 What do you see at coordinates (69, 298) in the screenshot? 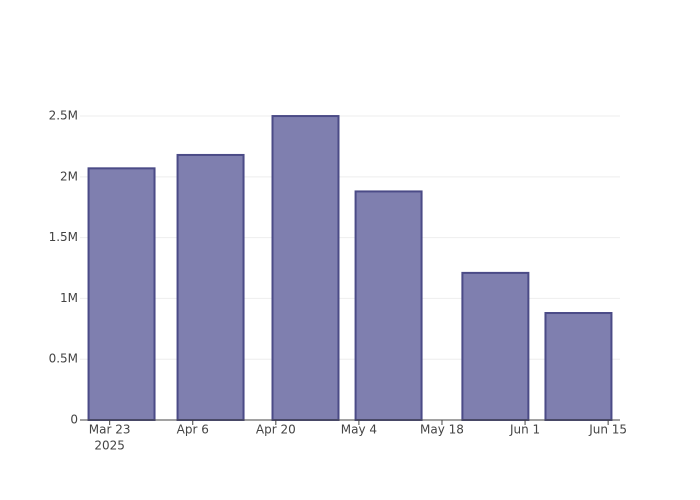
I see `y-tick-label: 1M` at bounding box center [69, 298].